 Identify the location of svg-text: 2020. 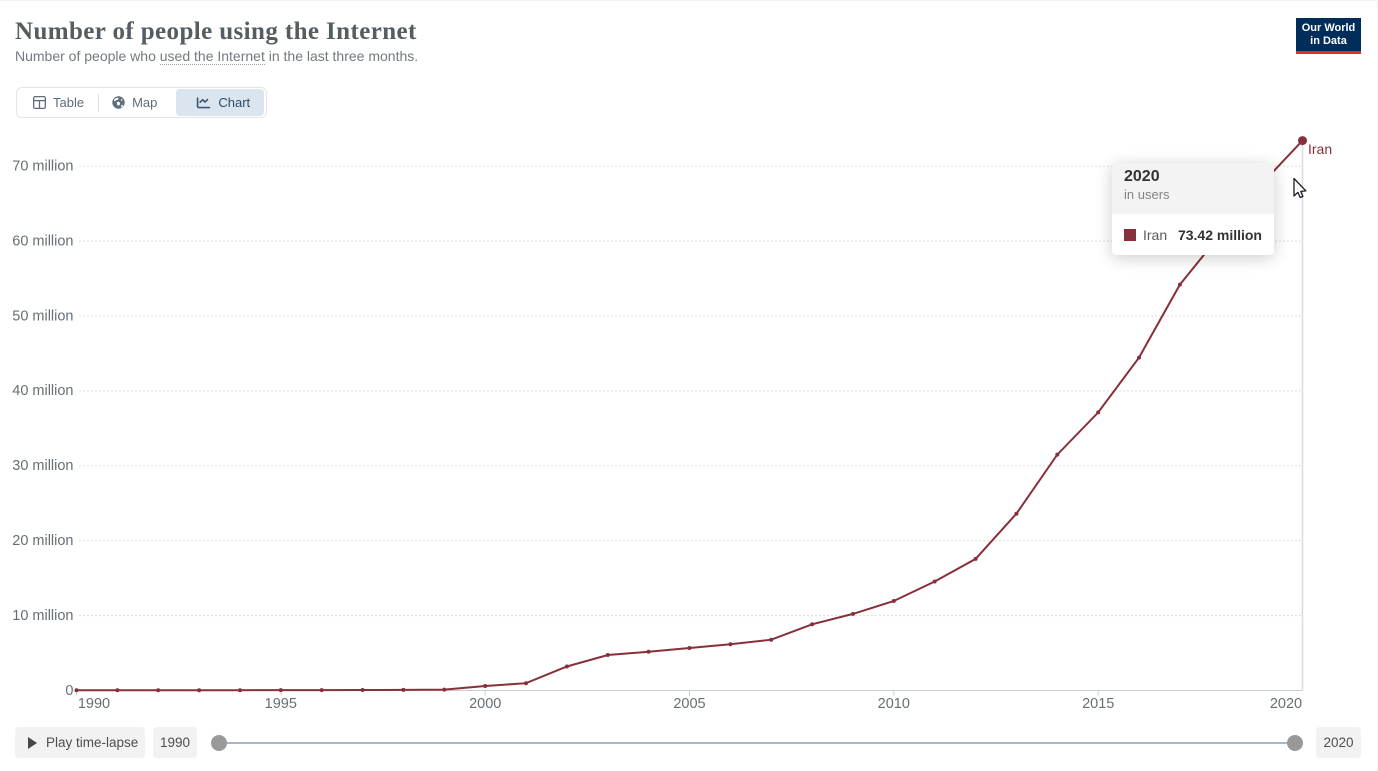
(1286, 704).